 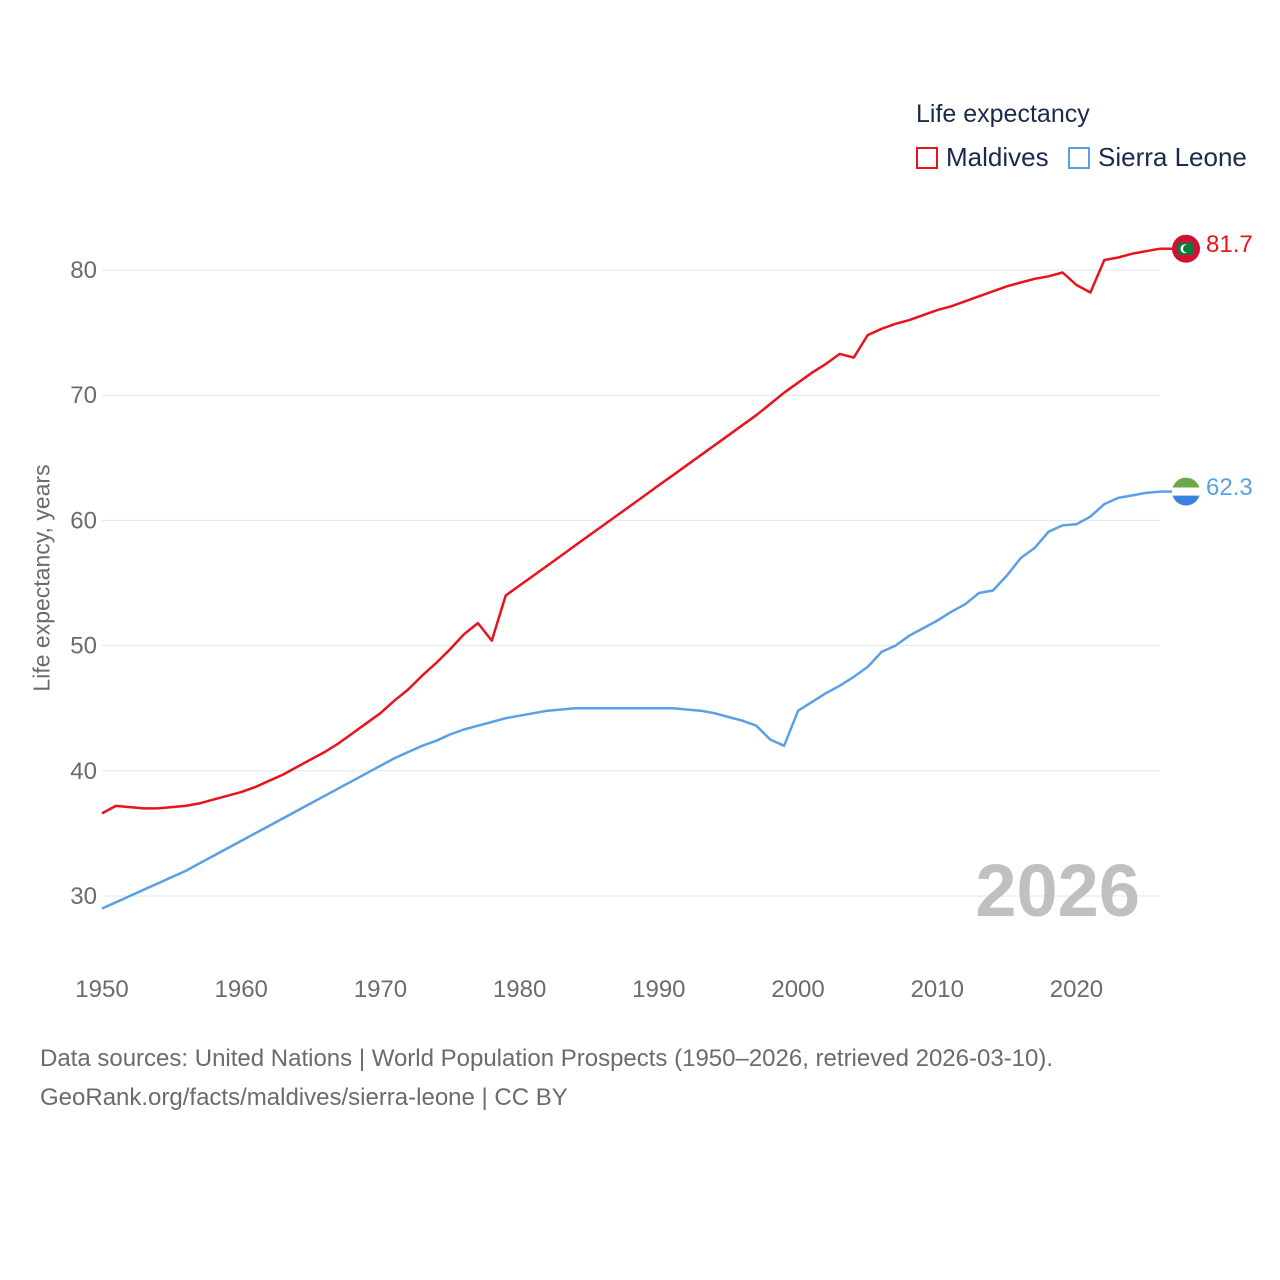 What do you see at coordinates (83, 896) in the screenshot?
I see `y-tick-label: 30` at bounding box center [83, 896].